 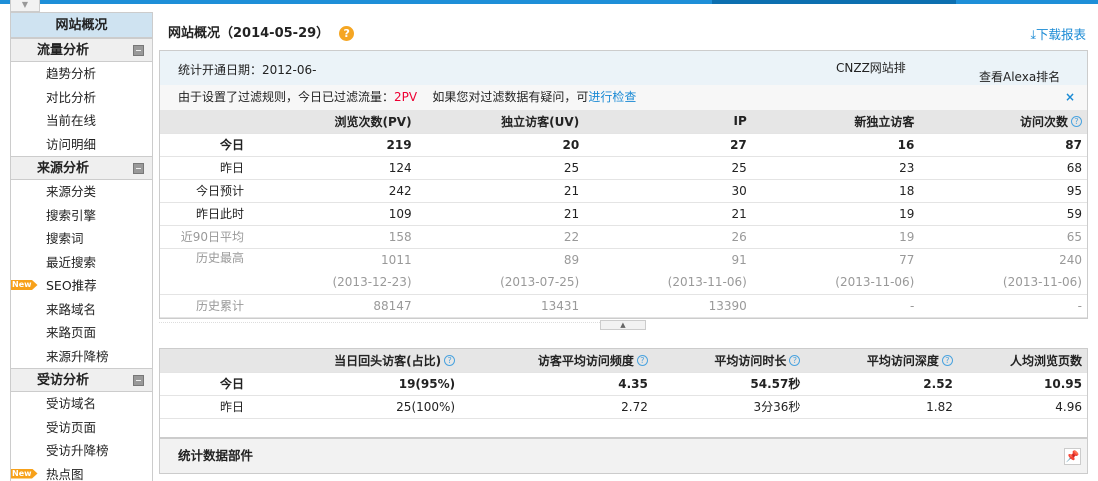 What do you see at coordinates (835, 168) in the screenshot?
I see `table-cell: 23` at bounding box center [835, 168].